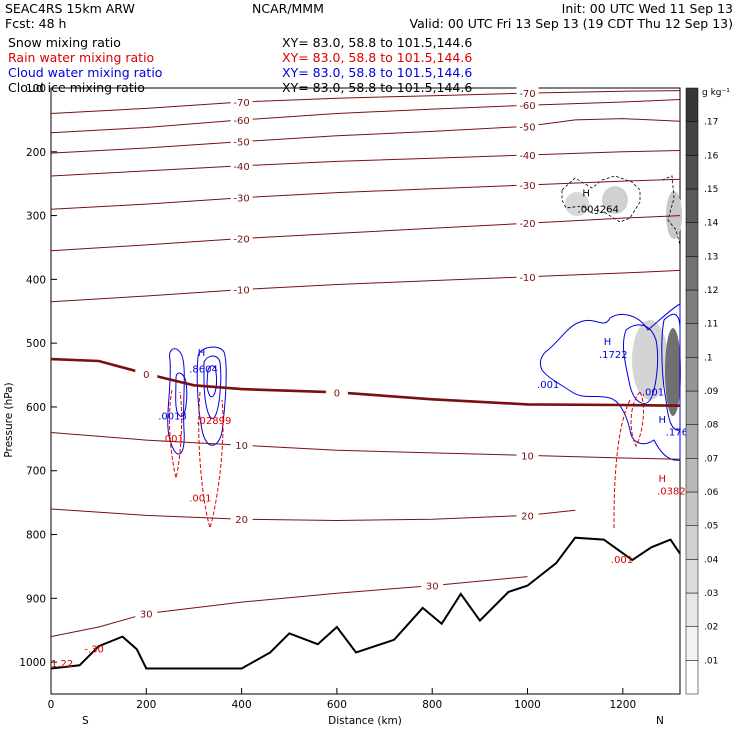 The width and height of the screenshot is (740, 740). What do you see at coordinates (36, 89) in the screenshot?
I see `y-tick-label: 100` at bounding box center [36, 89].